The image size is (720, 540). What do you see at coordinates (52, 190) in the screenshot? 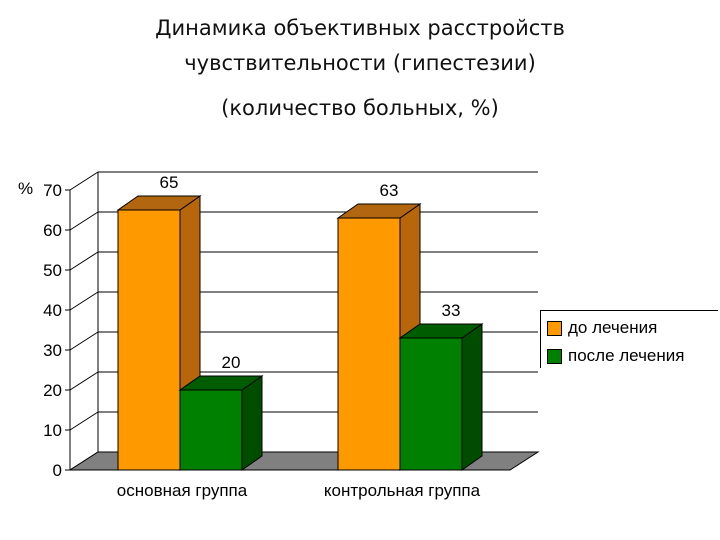
I see `y-tick-label: 70` at bounding box center [52, 190].